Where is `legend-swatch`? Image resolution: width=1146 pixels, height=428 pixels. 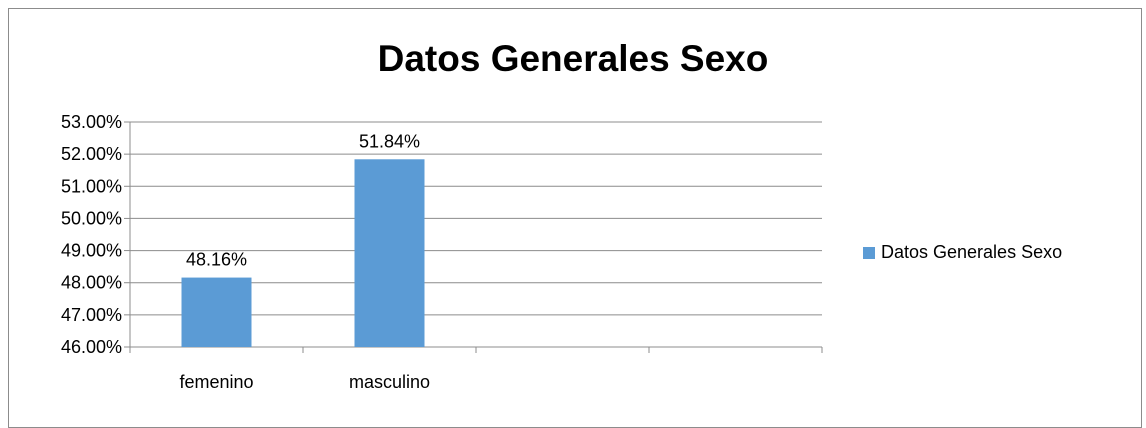
legend-swatch is located at coordinates (869, 252).